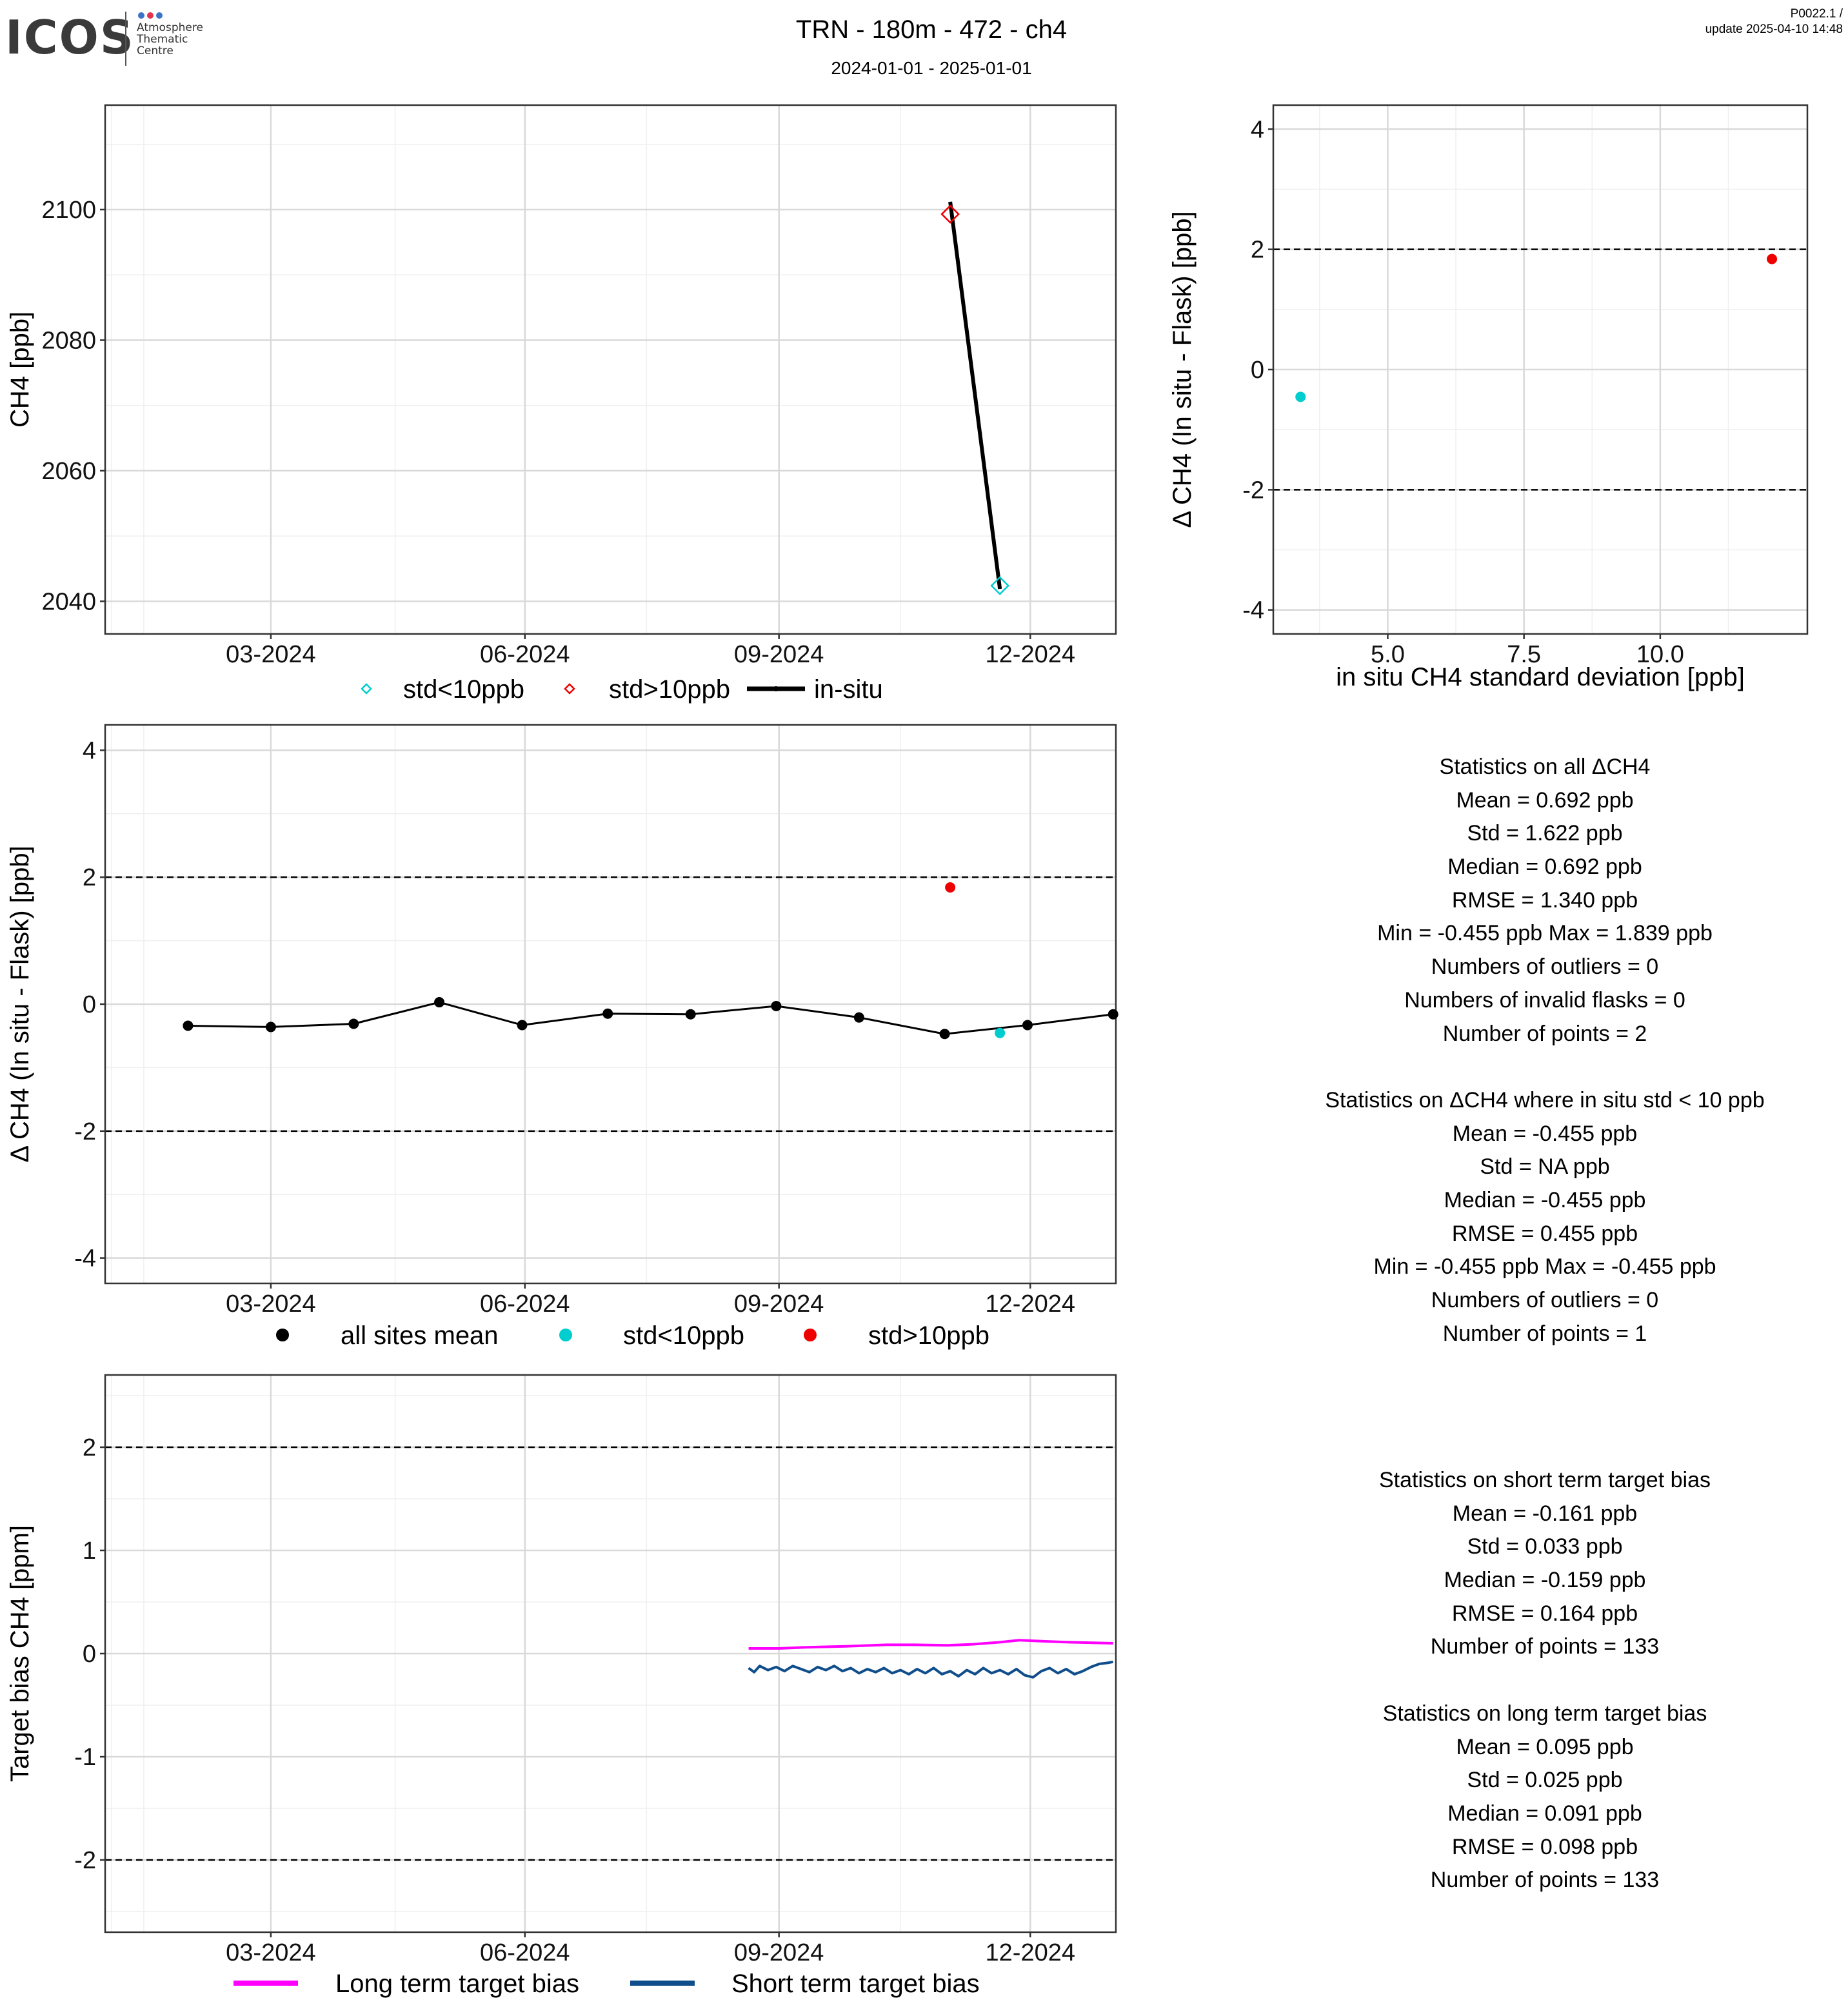 This screenshot has height=2007, width=1848. What do you see at coordinates (1545, 1580) in the screenshot?
I see `stat-line: Median = -0.159 ppb` at bounding box center [1545, 1580].